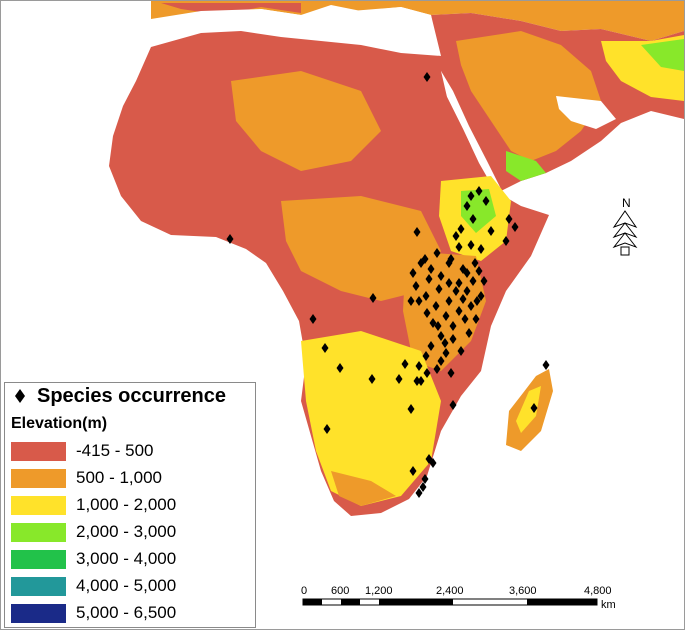  What do you see at coordinates (468, 131) in the screenshot?
I see `red-sea` at bounding box center [468, 131].